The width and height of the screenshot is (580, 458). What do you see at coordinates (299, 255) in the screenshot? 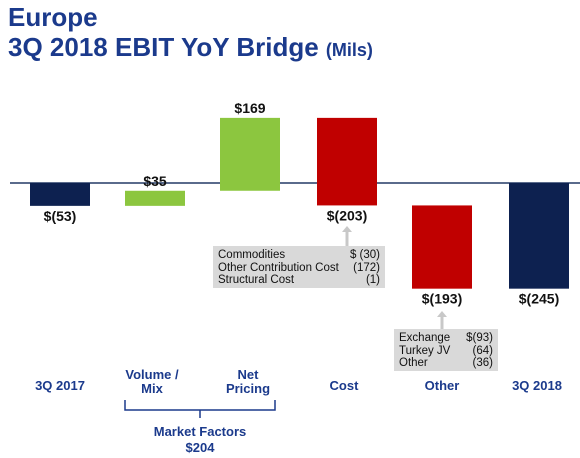
I see `note-row: Commodities $ (30)` at bounding box center [299, 255].